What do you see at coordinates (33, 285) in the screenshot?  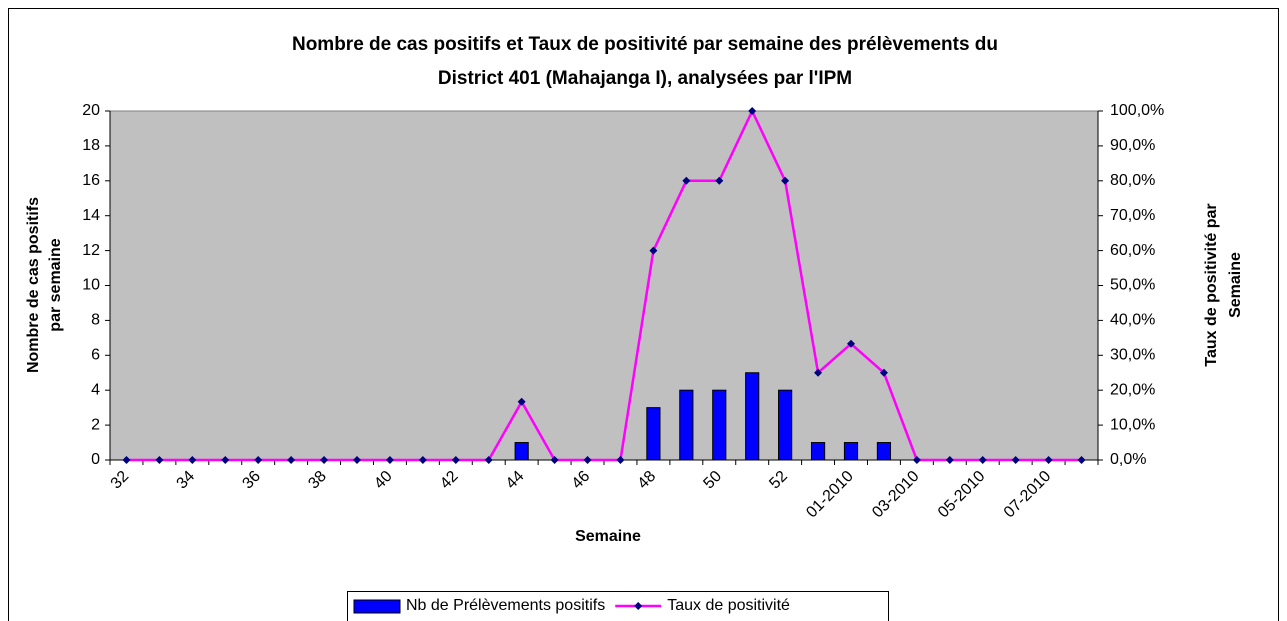 I see `y-axis-label: Nombre de cas positifs` at bounding box center [33, 285].